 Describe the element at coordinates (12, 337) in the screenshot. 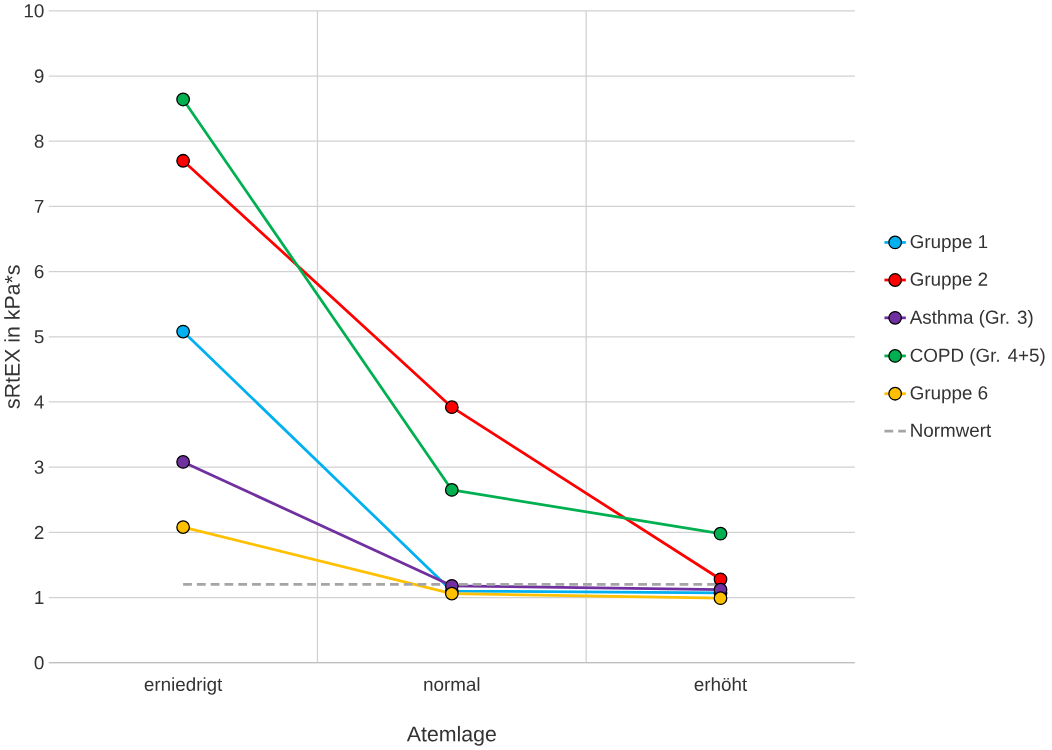

I see `y-axis-title: sRtEX in kPa*s` at that location.